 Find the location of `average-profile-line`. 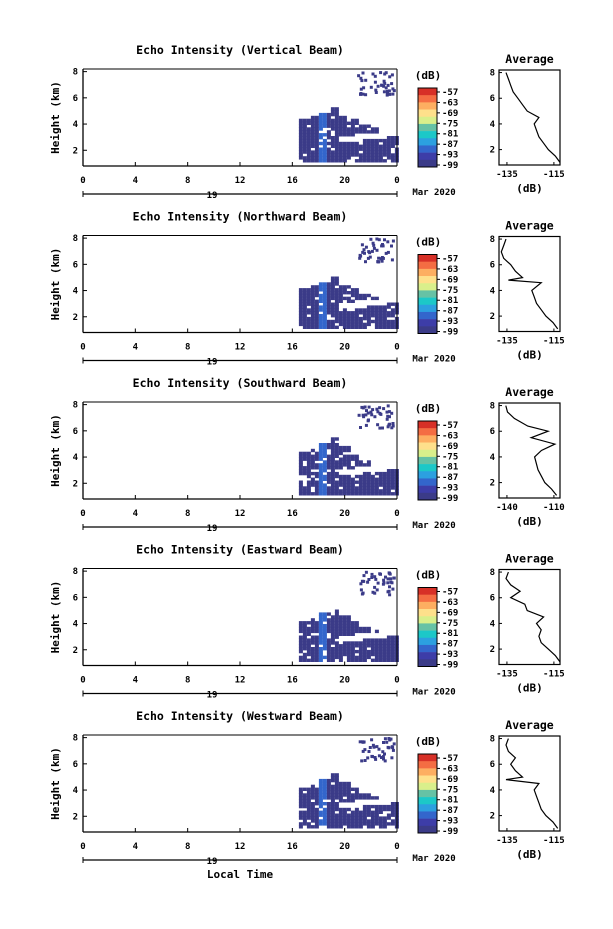

average-profile-line is located at coordinates (529, 284).